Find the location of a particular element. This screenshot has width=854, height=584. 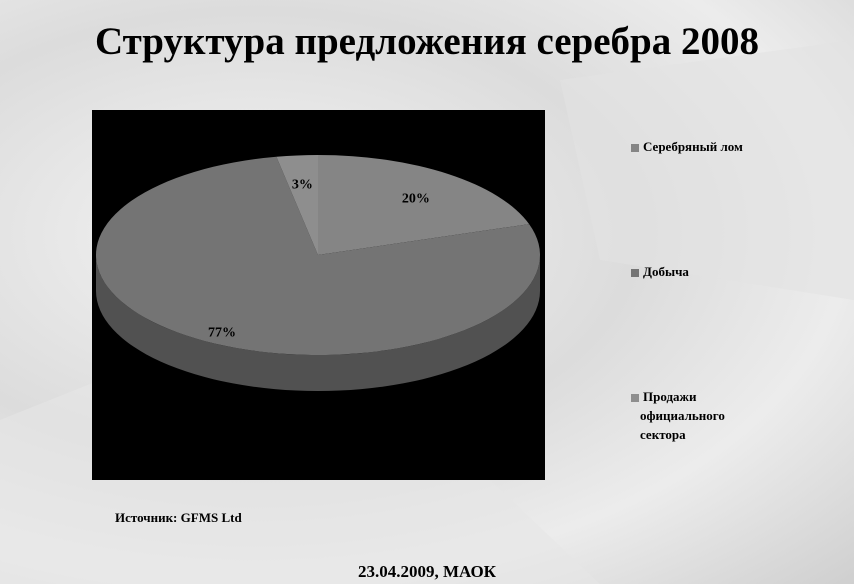

slice-side is located at coordinates (318, 323).